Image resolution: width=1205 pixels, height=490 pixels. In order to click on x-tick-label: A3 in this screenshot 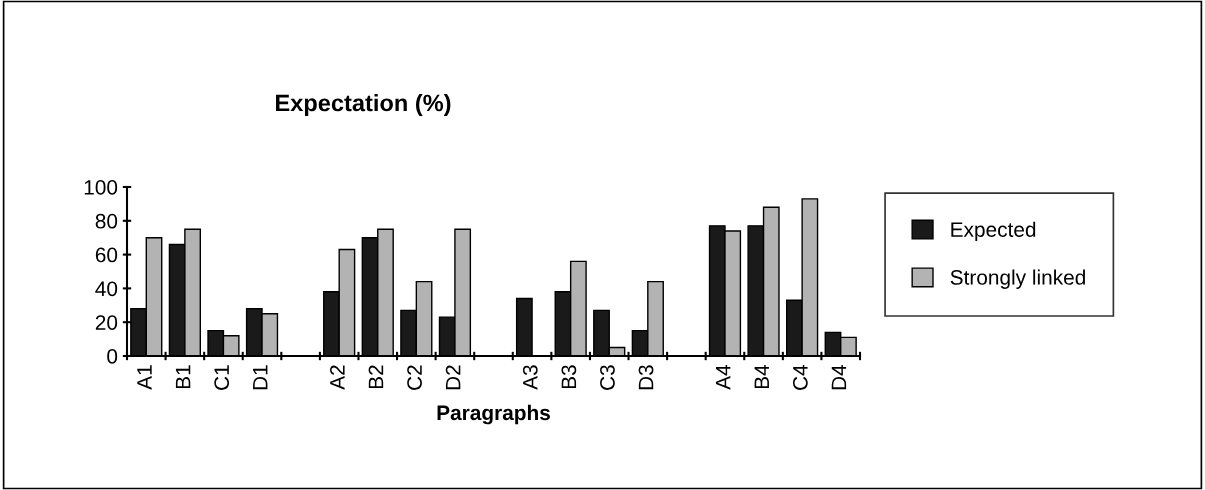, I will do `click(530, 377)`.